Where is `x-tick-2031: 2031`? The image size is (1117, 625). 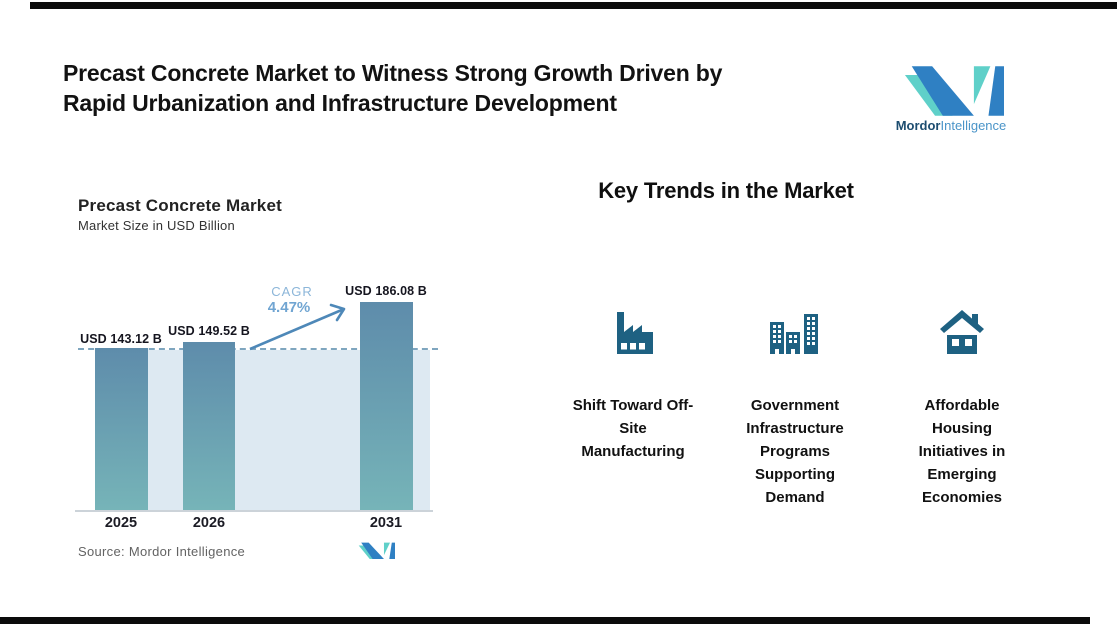 x-tick-2031: 2031 is located at coordinates (386, 523).